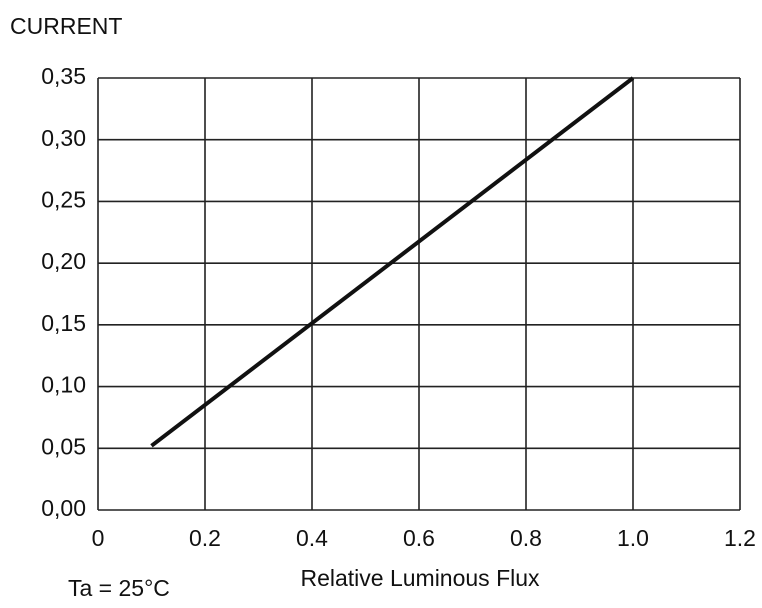 The image size is (762, 608). Describe the element at coordinates (63, 138) in the screenshot. I see `y-tick-label: 0,30` at that location.